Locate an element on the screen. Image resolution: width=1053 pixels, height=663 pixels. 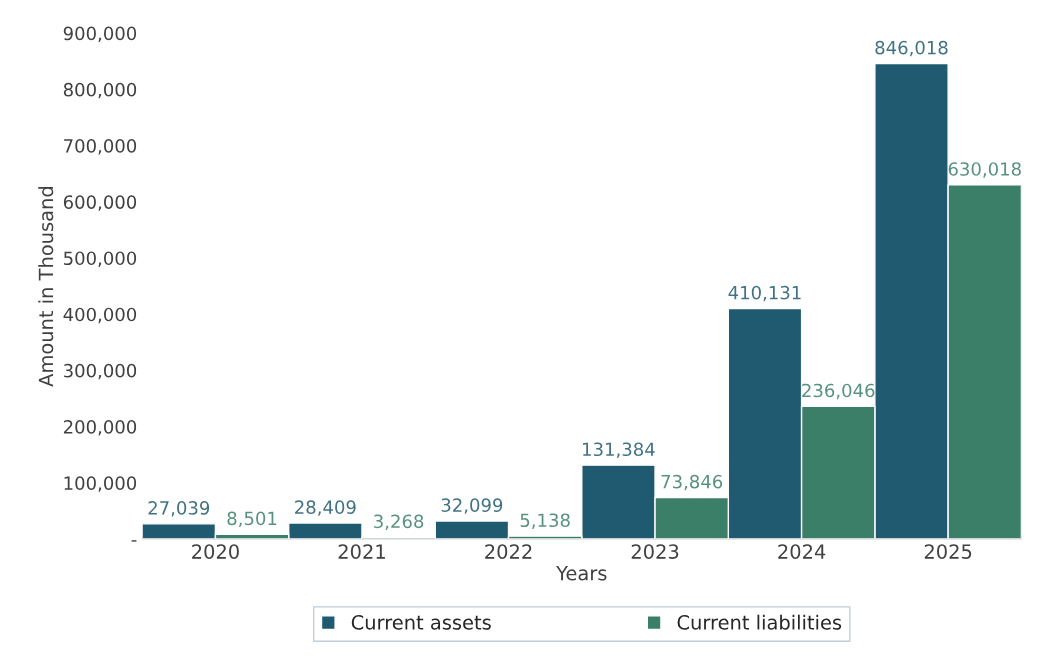
data-label: 27,039 is located at coordinates (179, 509).